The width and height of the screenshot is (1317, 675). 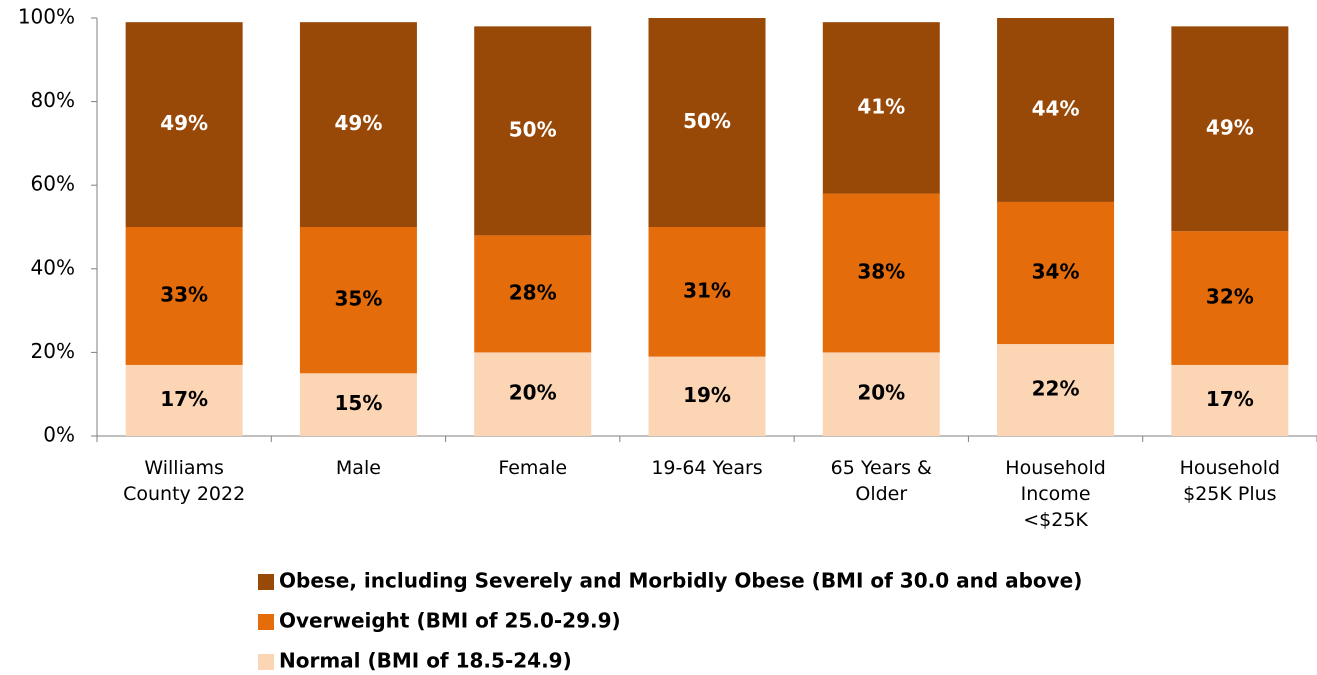 I want to click on legend-label: Overweight (BMI of 25.0-29.9), so click(x=450, y=621).